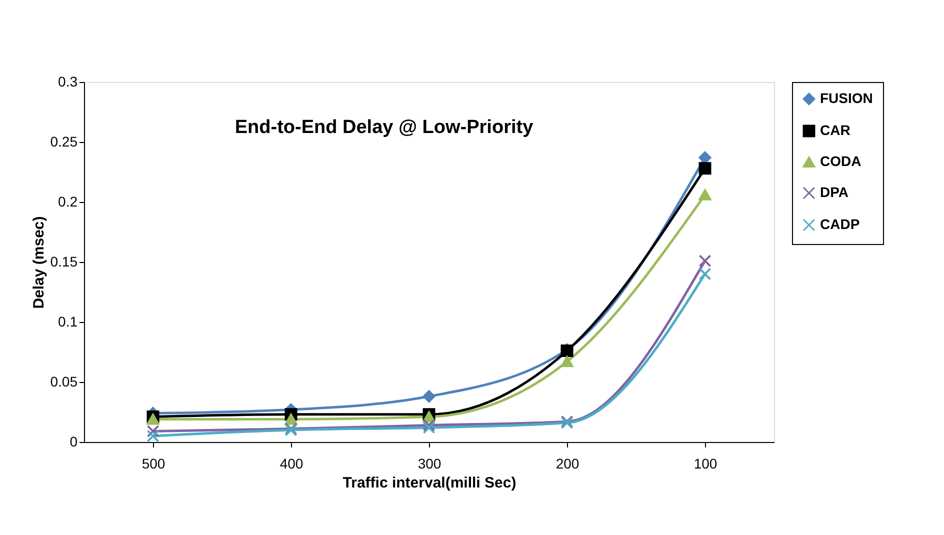 The height and width of the screenshot is (535, 944). Describe the element at coordinates (840, 224) in the screenshot. I see `legend-label: CADP` at that location.